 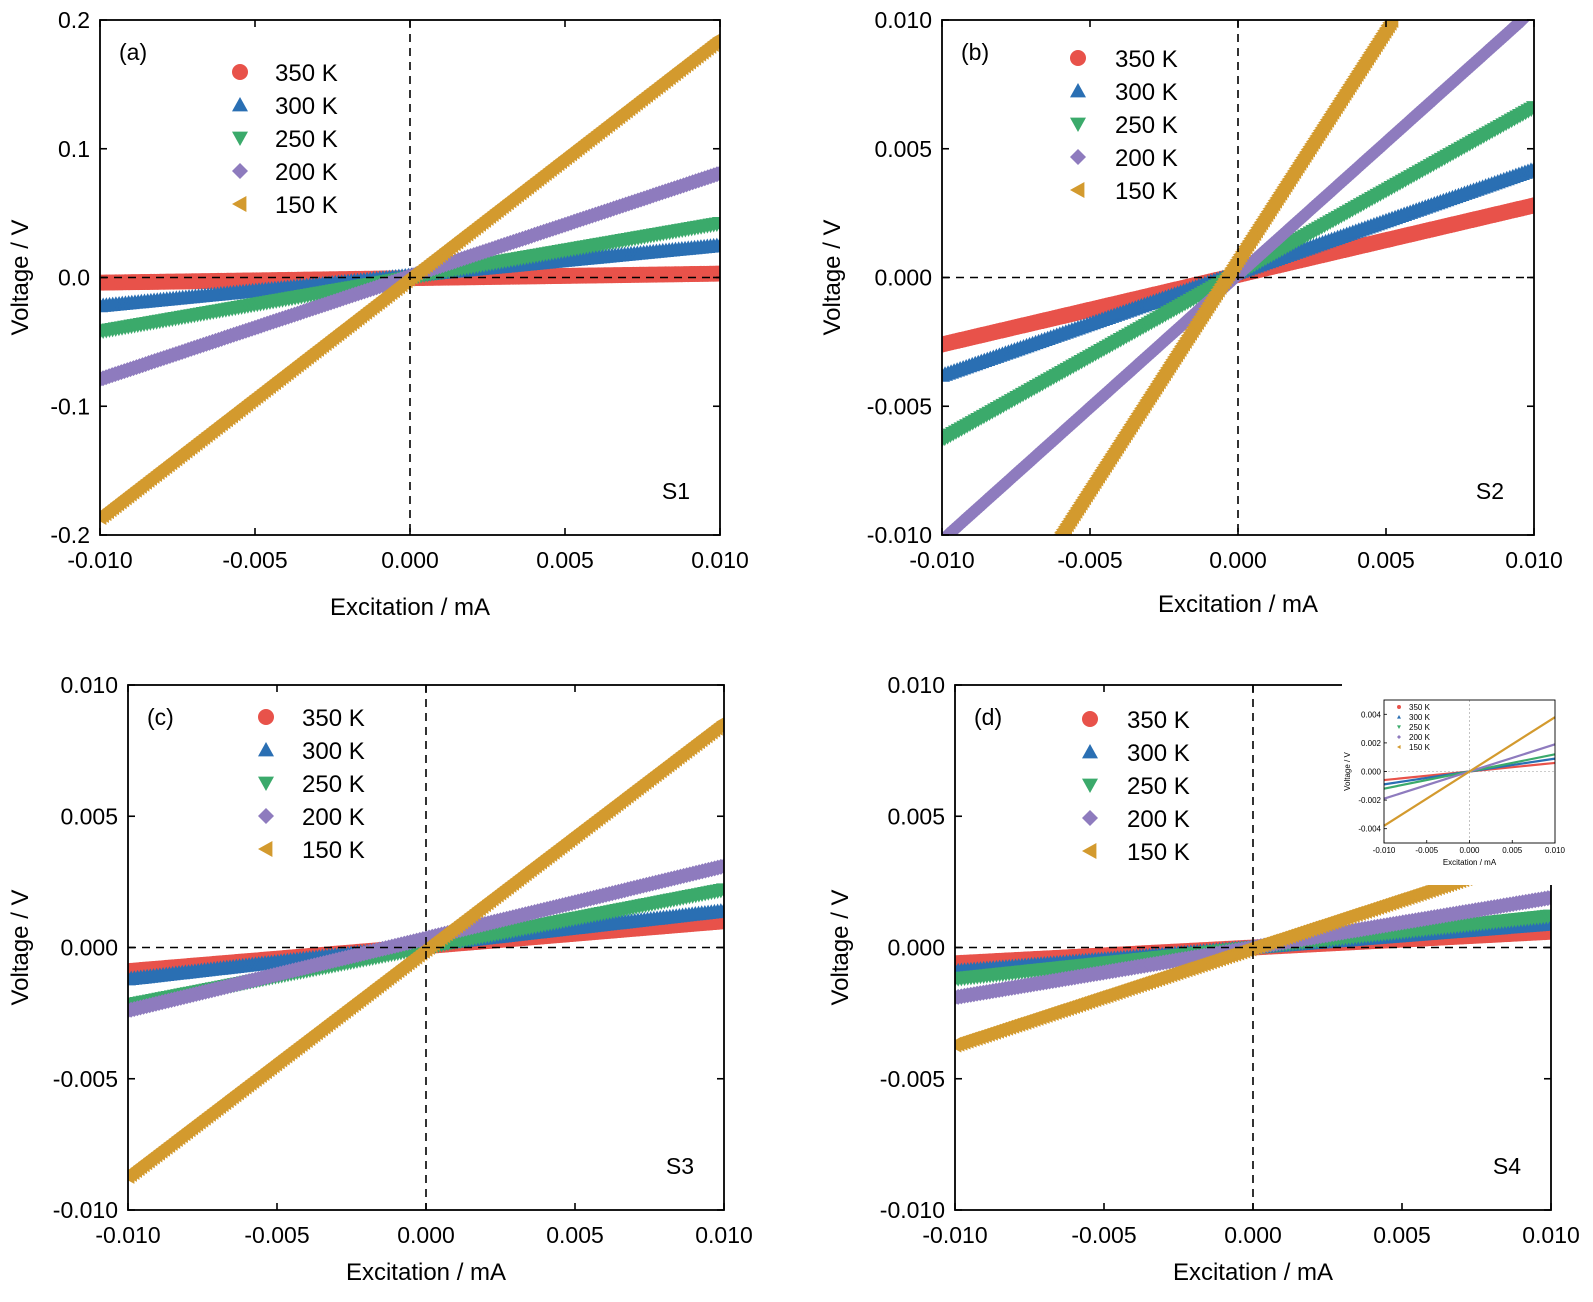 What do you see at coordinates (1420, 747) in the screenshot?
I see `inset-legend-label: 150 K` at bounding box center [1420, 747].